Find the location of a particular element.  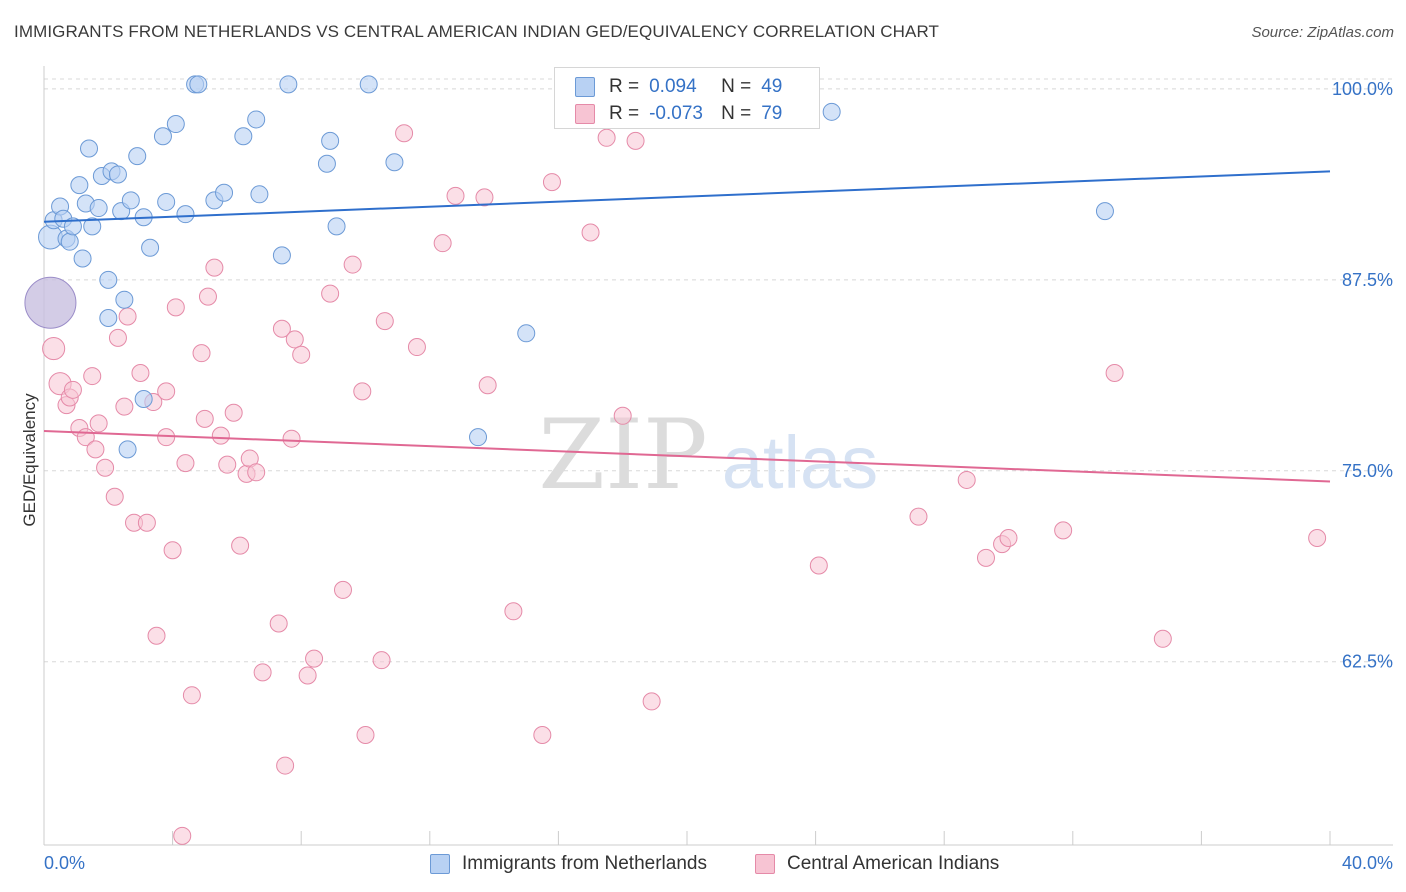

bottom-legend-central-american: Central American Indians is located at coordinates (877, 864).